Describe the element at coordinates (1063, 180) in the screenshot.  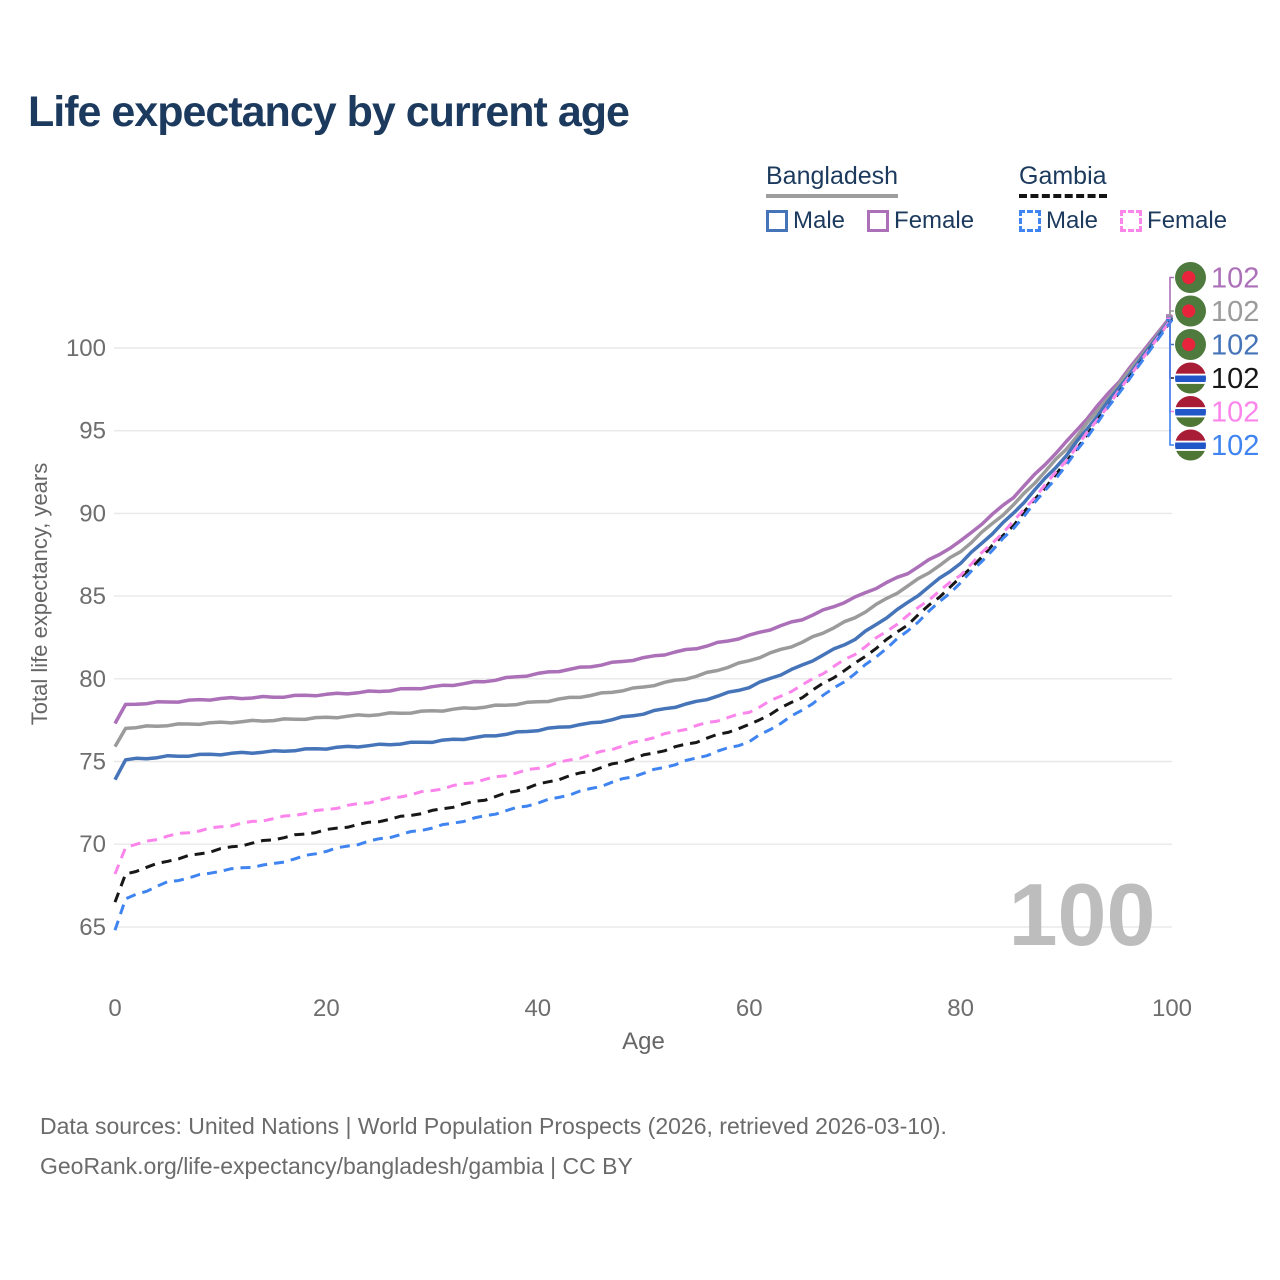
I see `legend-country-gambia: Gambia` at that location.